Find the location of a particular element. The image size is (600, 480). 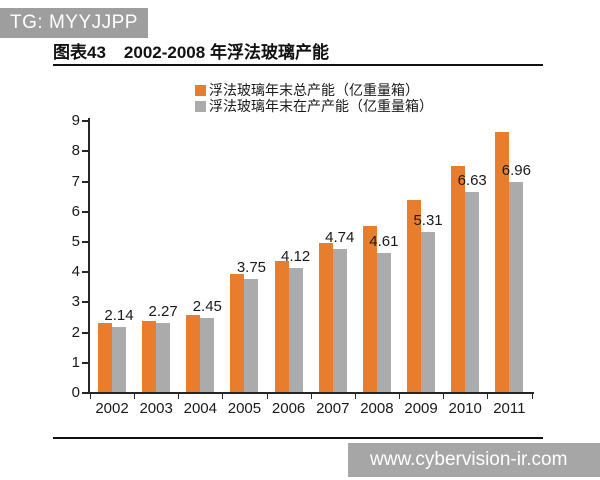

y-axis-tick-label: 9 is located at coordinates (75, 121).